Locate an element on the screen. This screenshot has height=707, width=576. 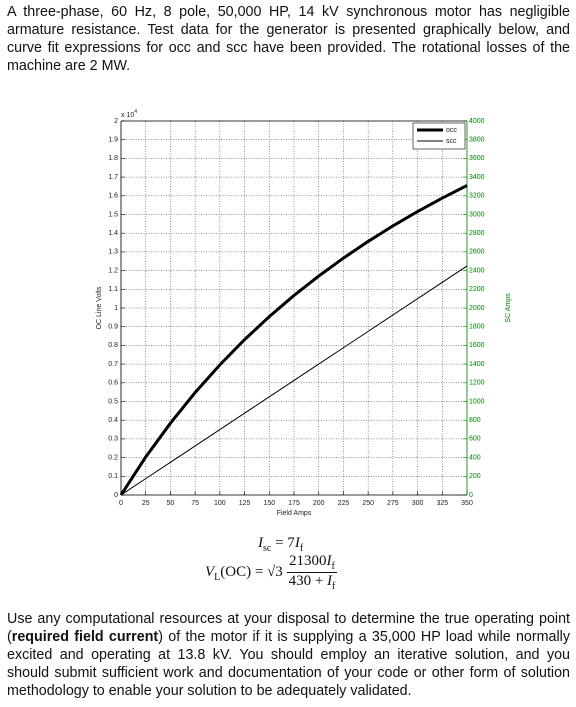
y2-tick-label: 3000 is located at coordinates (477, 214).